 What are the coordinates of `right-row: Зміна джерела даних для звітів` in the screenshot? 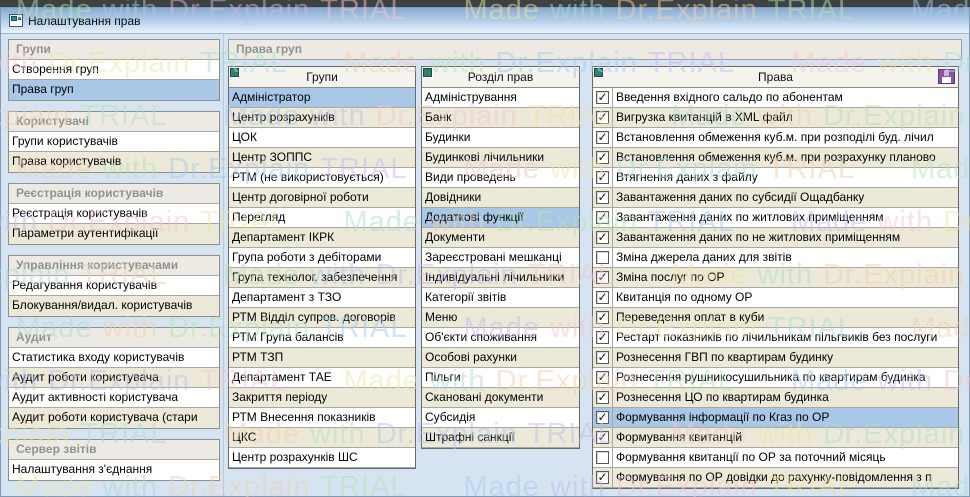 It's located at (775, 258).